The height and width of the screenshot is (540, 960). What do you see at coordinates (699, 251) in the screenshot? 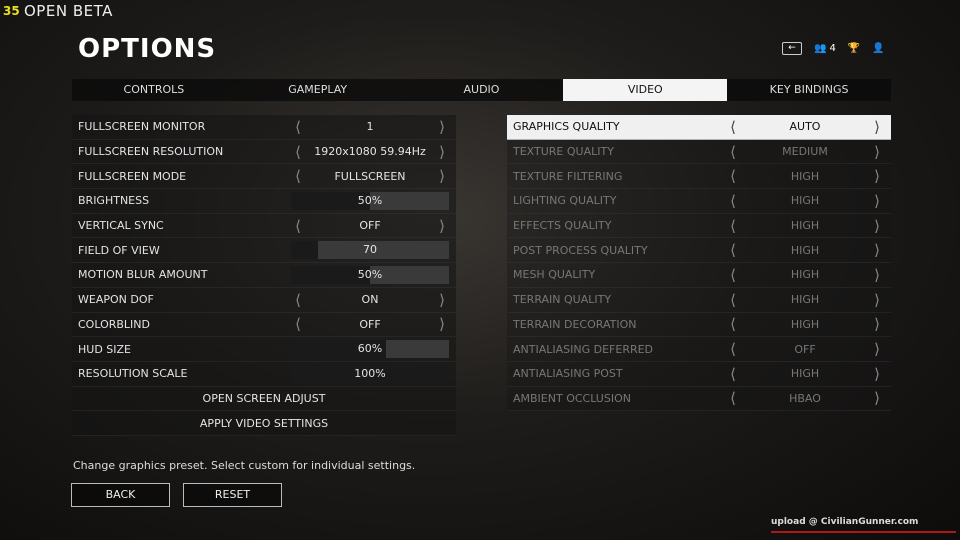
I see `setting-post-process-quality: POST PROCESS QUALITY ⟨ HIGH ⟩` at bounding box center [699, 251].